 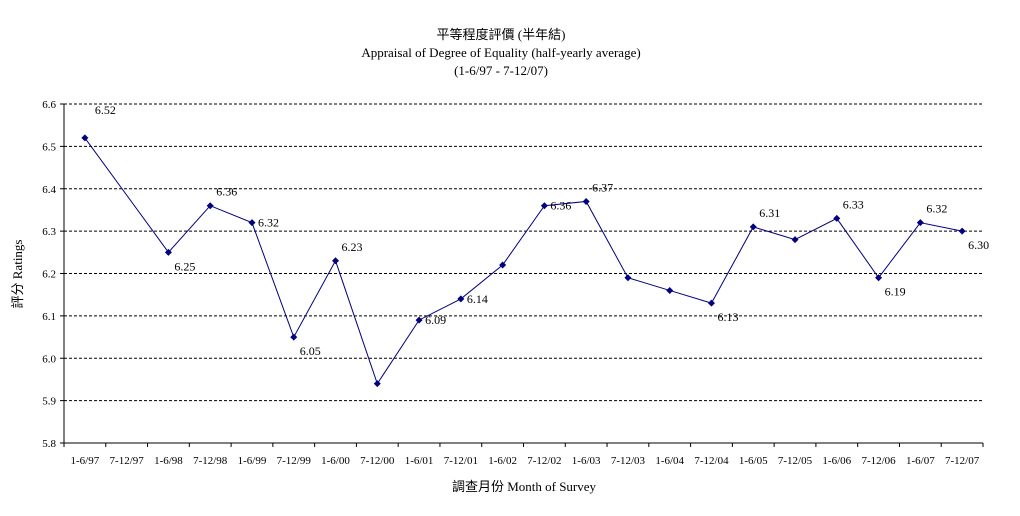 I want to click on data-label: 6.31, so click(x=769, y=213).